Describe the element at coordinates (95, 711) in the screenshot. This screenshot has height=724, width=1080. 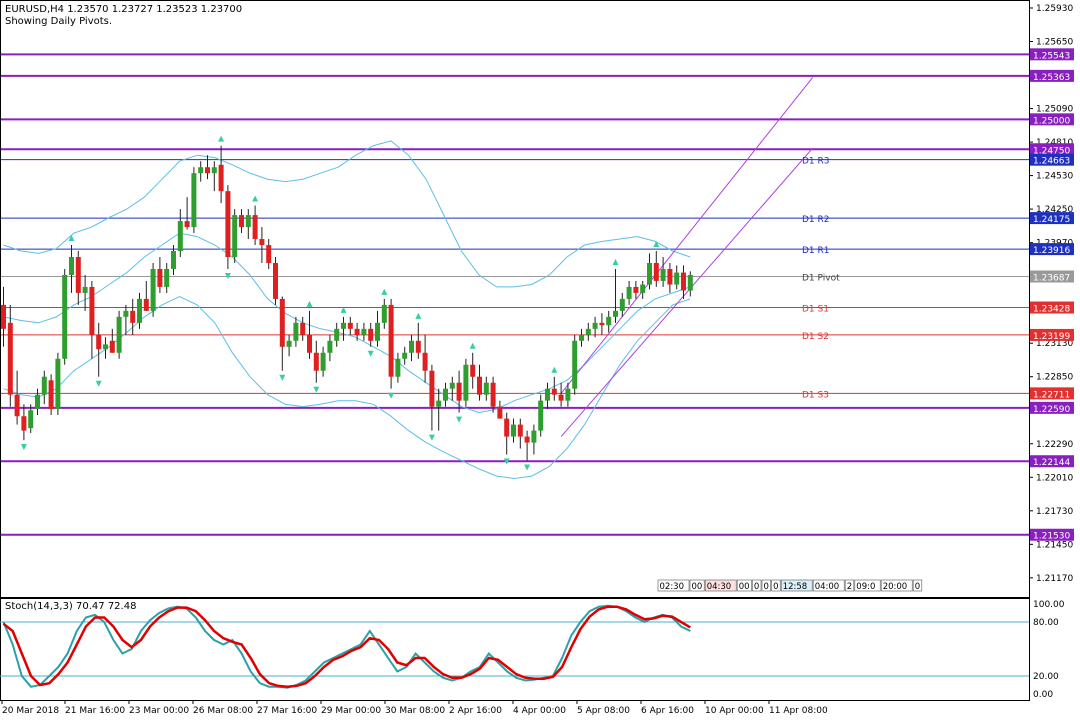
I see `time-label-1: 21 Mar 16:00` at that location.